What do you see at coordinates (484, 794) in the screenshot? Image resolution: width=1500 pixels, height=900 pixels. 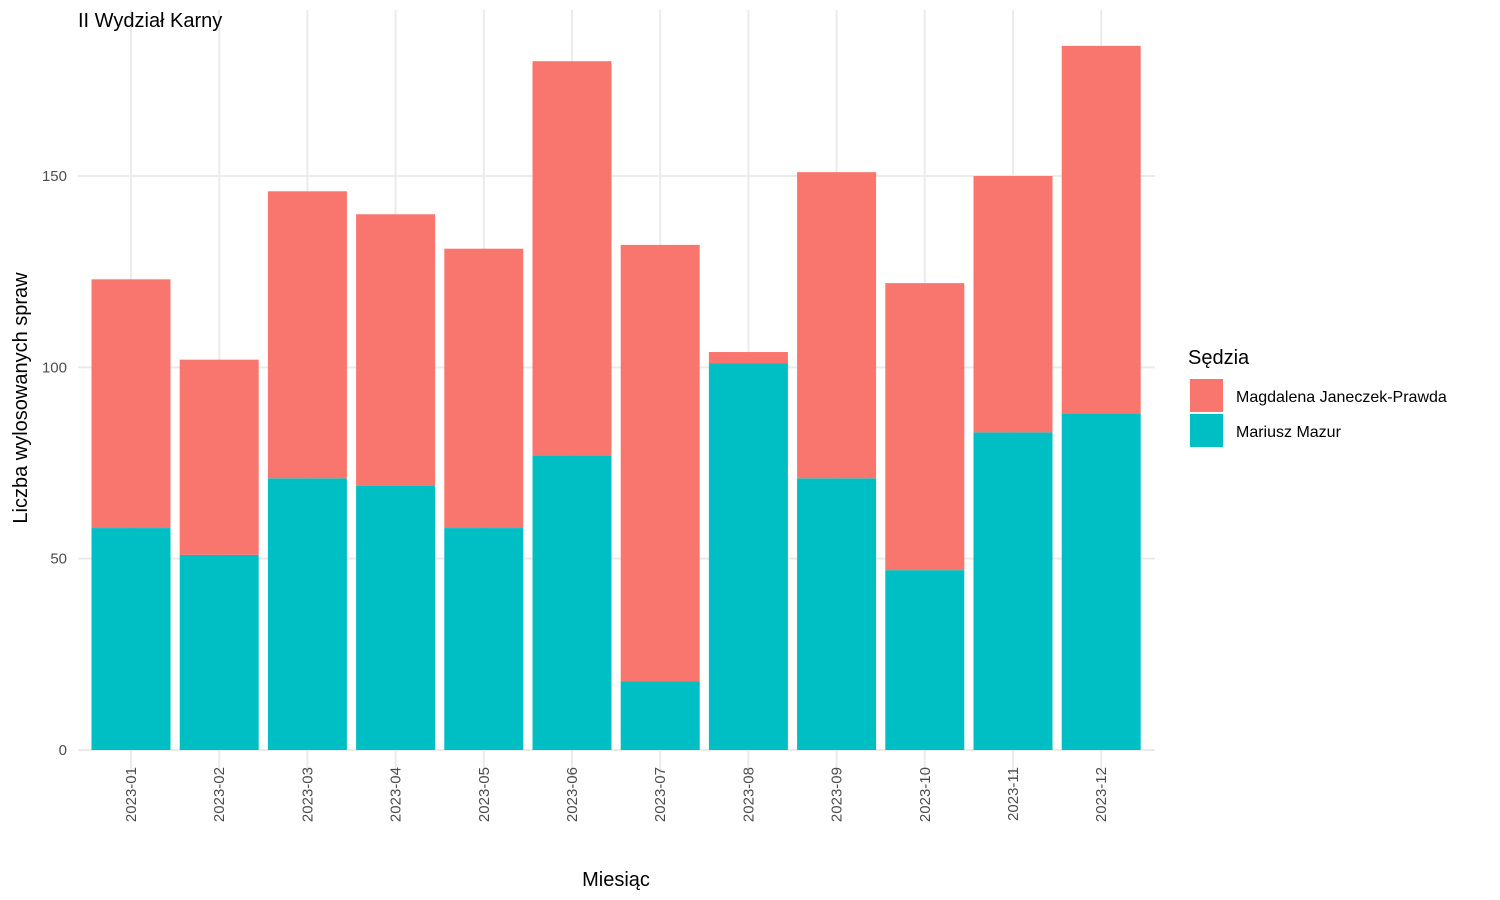 I see `x-tick-label: 2023-05` at bounding box center [484, 794].